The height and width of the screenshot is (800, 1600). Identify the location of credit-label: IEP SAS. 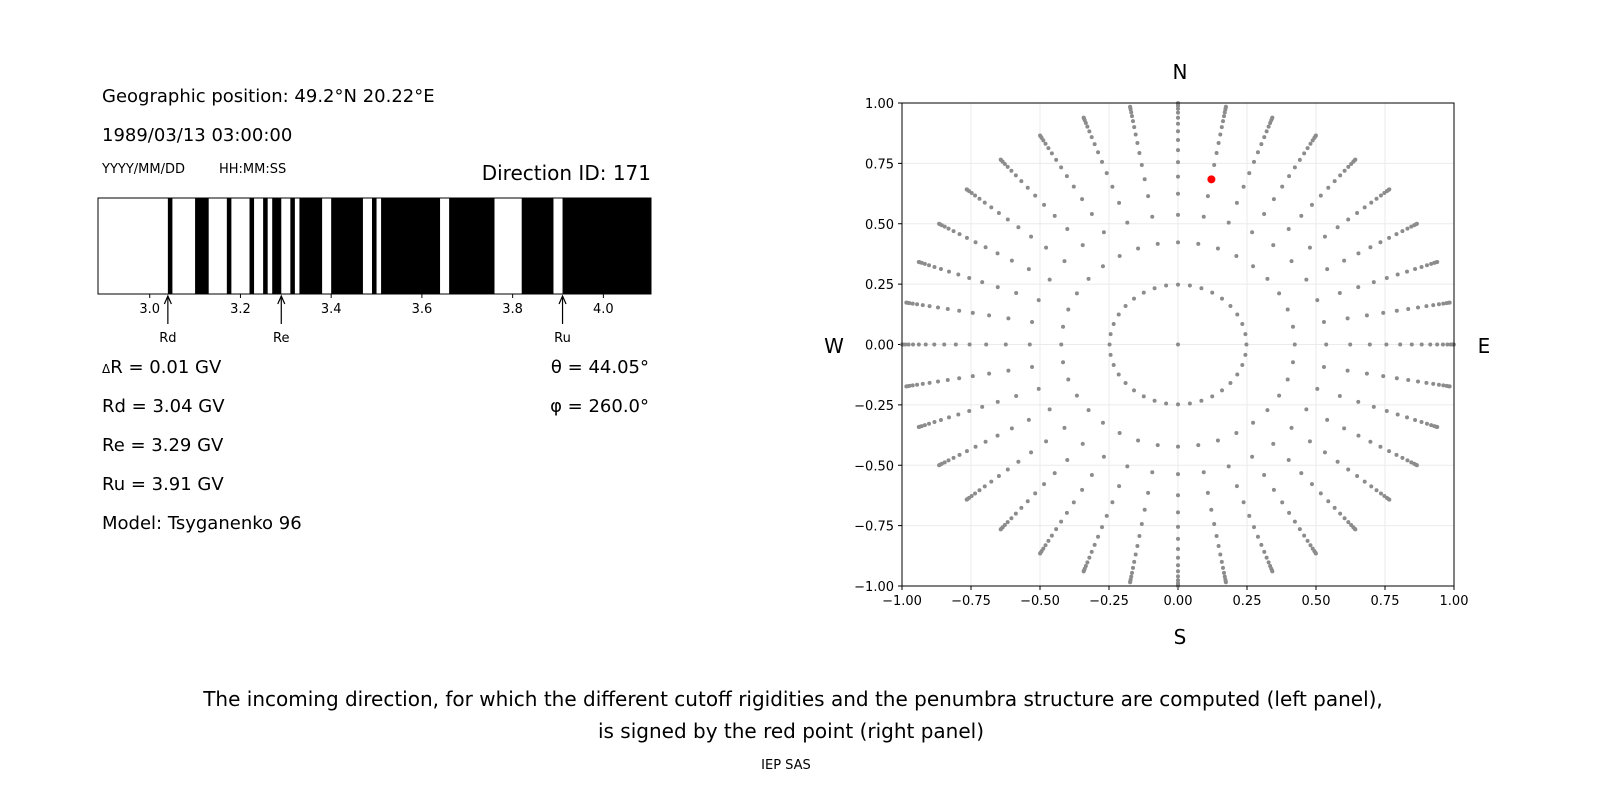
(786, 765).